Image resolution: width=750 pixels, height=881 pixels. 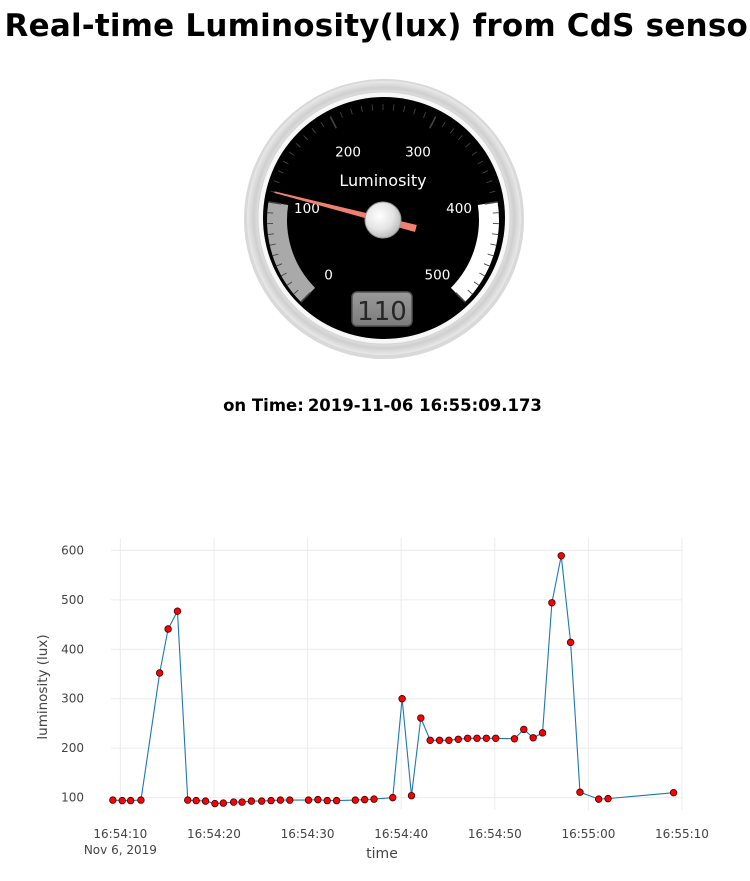 What do you see at coordinates (682, 834) in the screenshot?
I see `x-tick-label: 16:55:10` at bounding box center [682, 834].